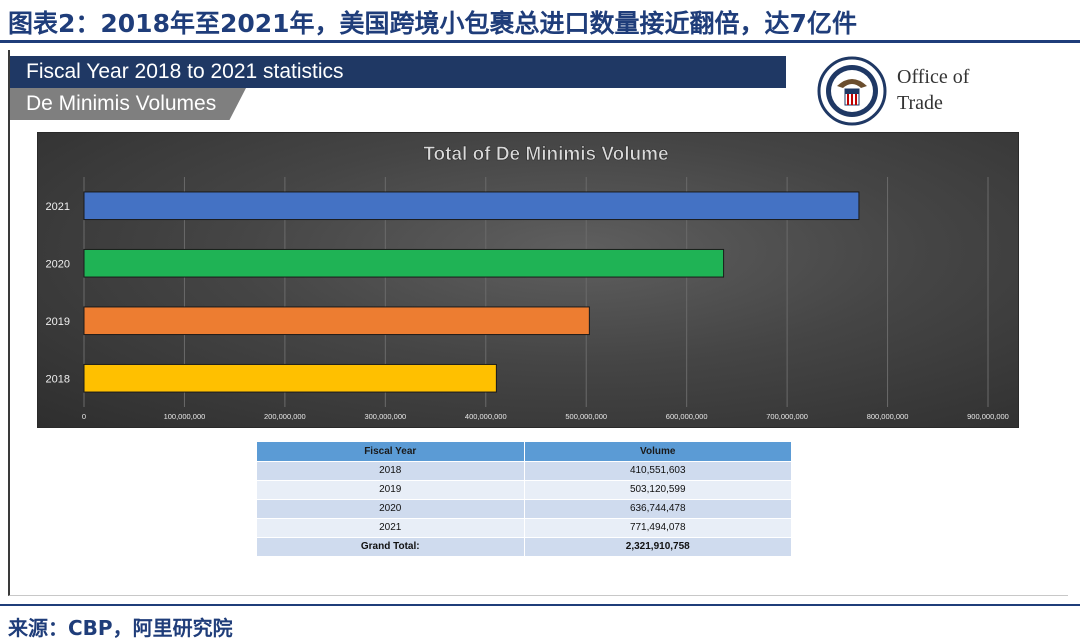 The height and width of the screenshot is (642, 1080). Describe the element at coordinates (657, 470) in the screenshot. I see `cell-volume: 410,551,603` at that location.